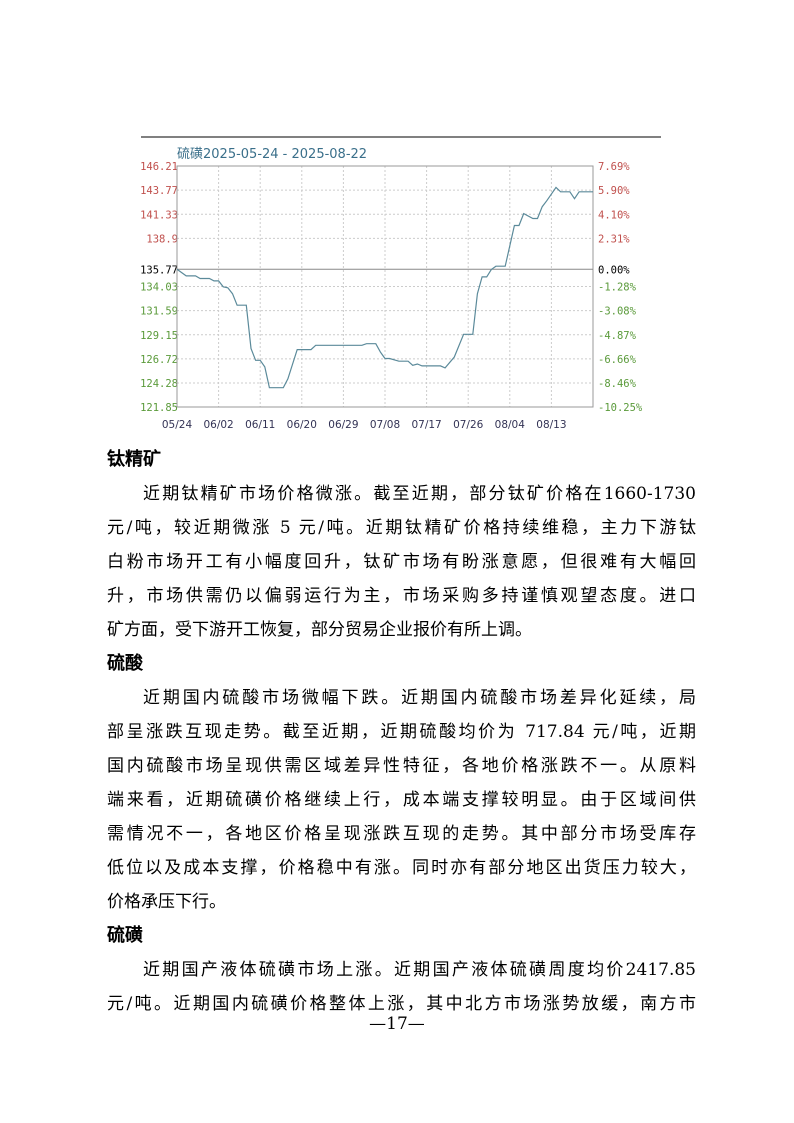 The height and width of the screenshot is (1123, 794). What do you see at coordinates (620, 408) in the screenshot?
I see `y-right-tick-label: -10.25%` at bounding box center [620, 408].